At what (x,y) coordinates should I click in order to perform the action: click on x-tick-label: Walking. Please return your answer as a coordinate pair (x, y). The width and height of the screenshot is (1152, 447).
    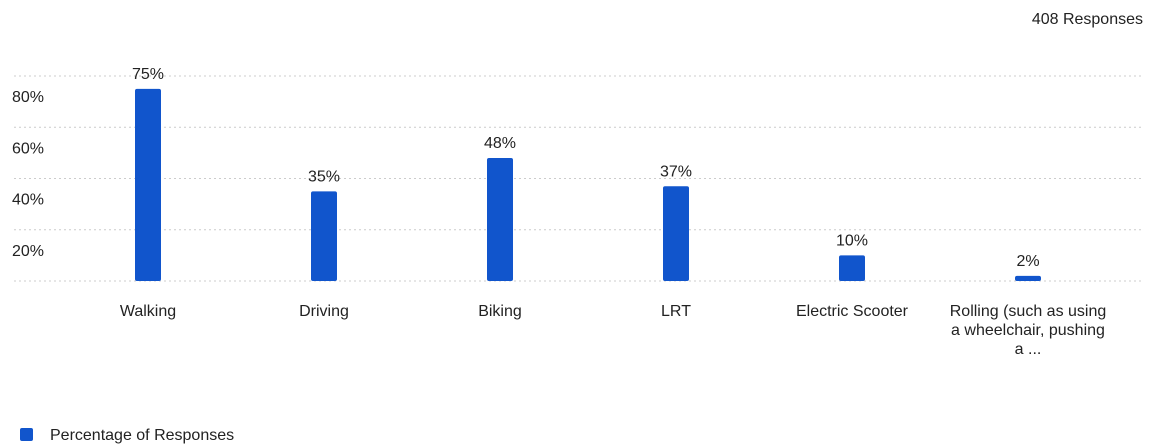
    Looking at the image, I should click on (148, 311).